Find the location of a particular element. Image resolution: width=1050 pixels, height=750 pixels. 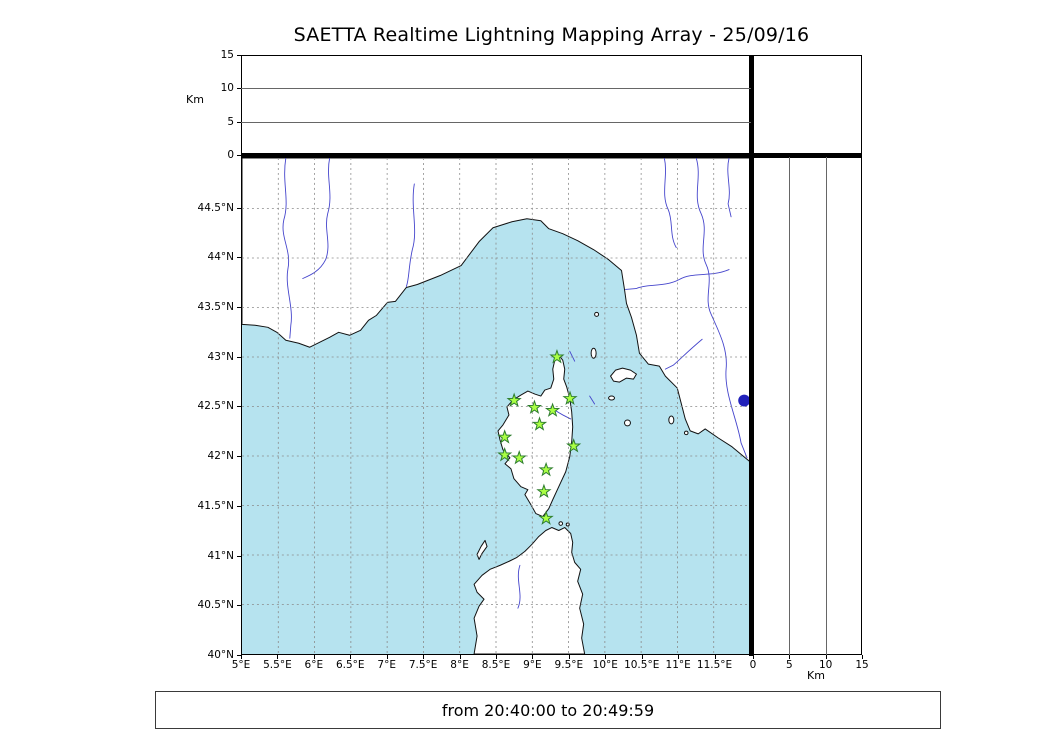

pianosa-island is located at coordinates (612, 398).